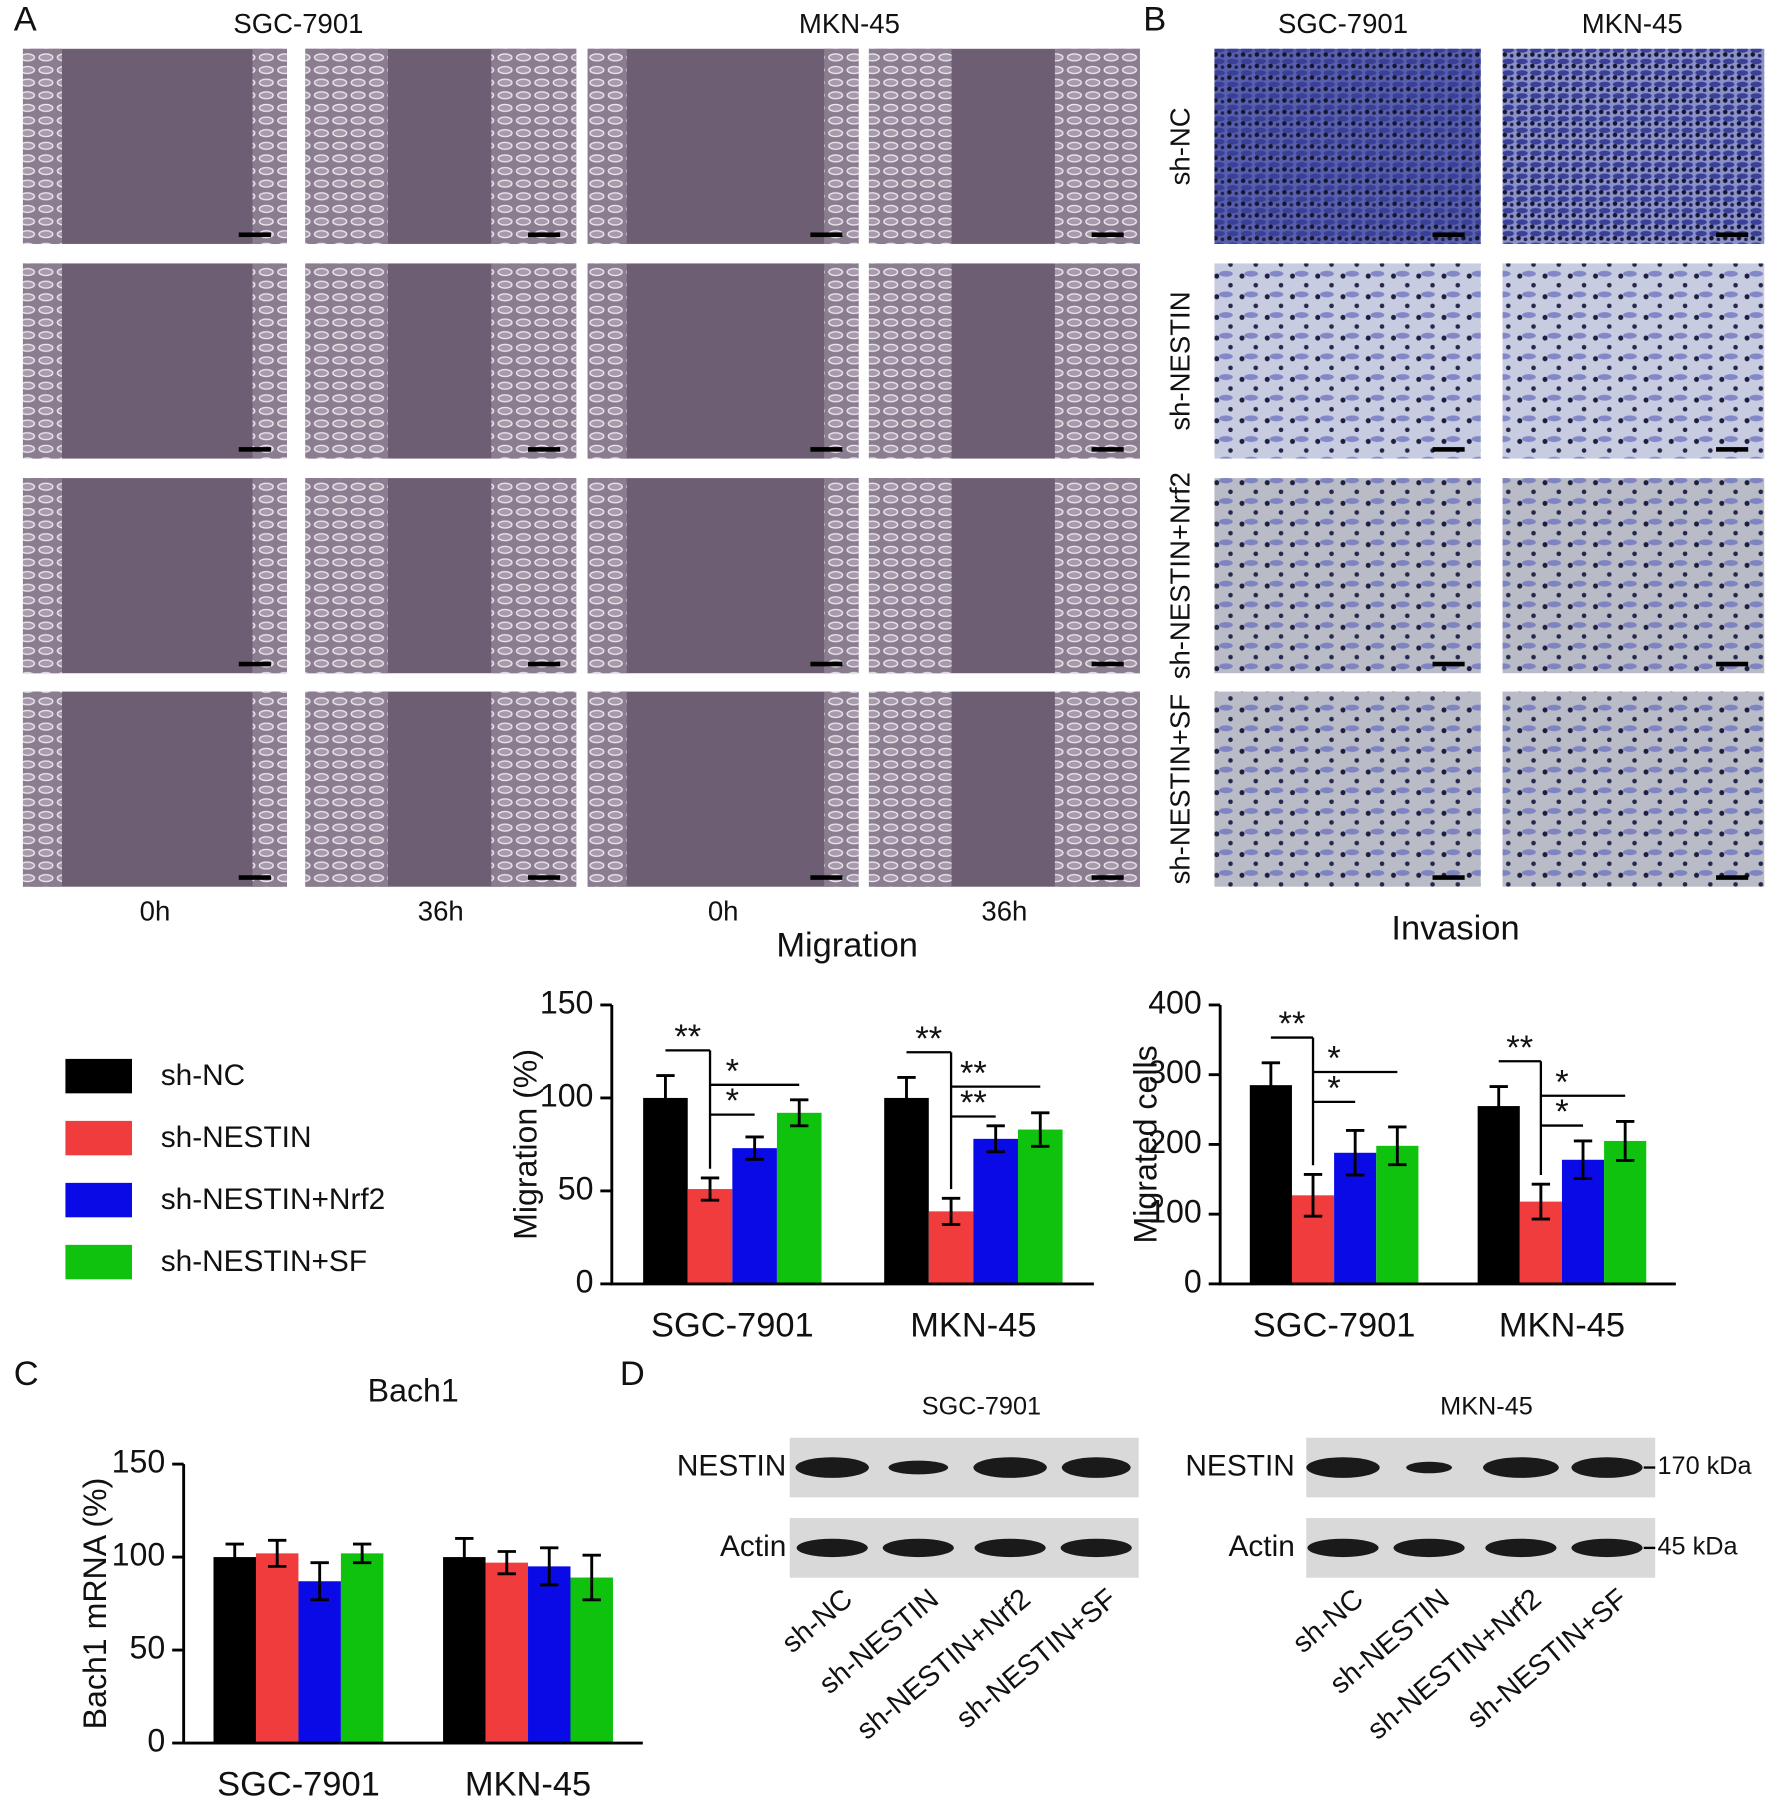  What do you see at coordinates (1334, 1326) in the screenshot?
I see `x-tick-label: SGC-7901` at bounding box center [1334, 1326].